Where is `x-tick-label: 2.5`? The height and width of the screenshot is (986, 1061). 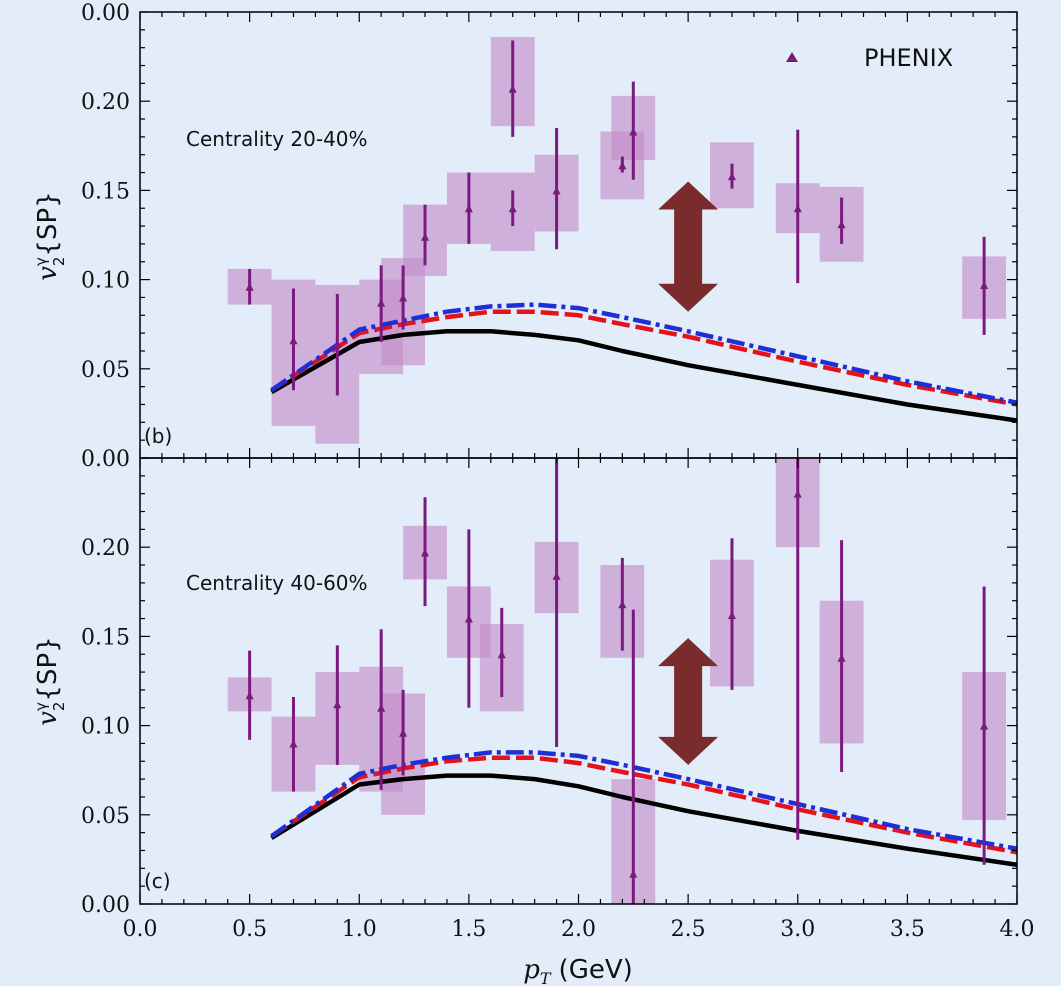
x-tick-label: 2.5 is located at coordinates (688, 929).